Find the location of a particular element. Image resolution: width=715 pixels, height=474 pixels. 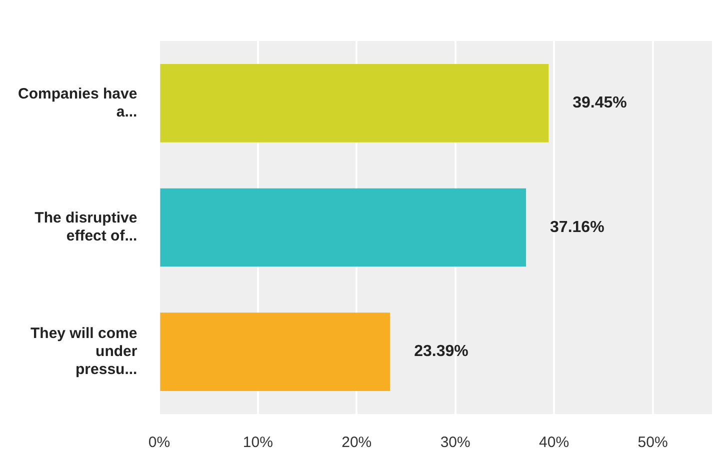

x-tick-label: 30% is located at coordinates (455, 443).